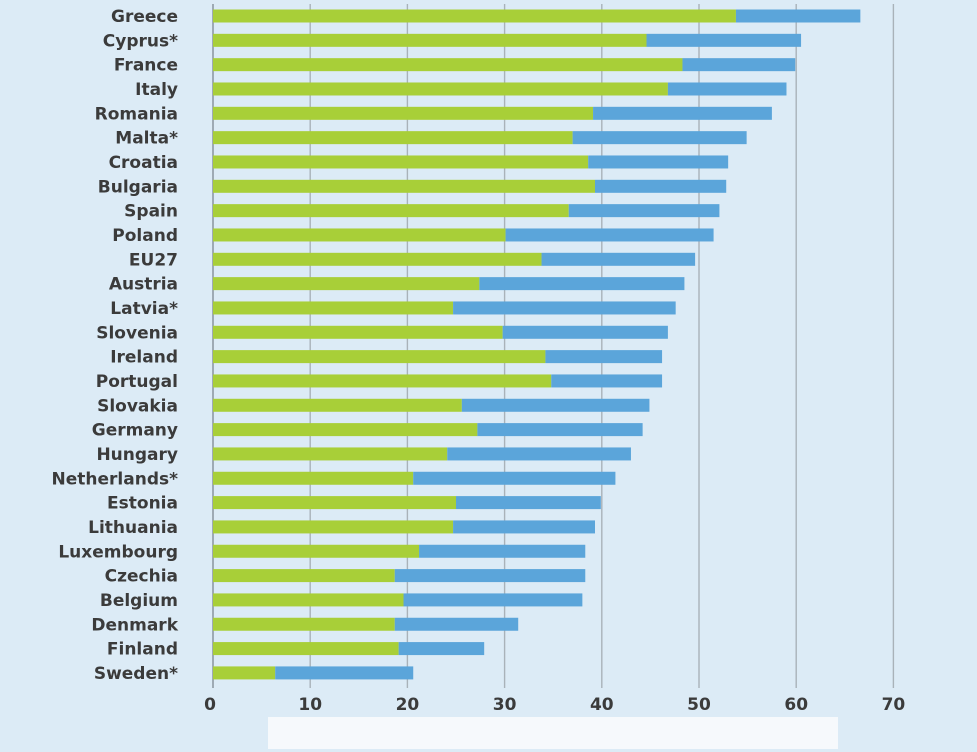  What do you see at coordinates (137, 455) in the screenshot?
I see `category-label: Hungary` at bounding box center [137, 455].